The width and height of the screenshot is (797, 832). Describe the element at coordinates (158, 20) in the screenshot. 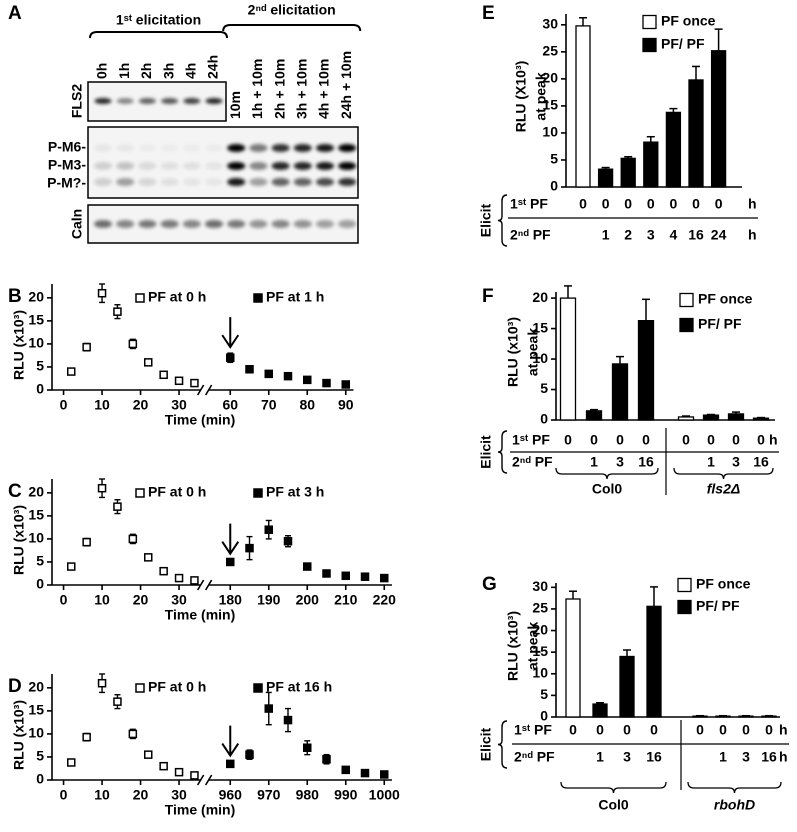

I see `blot-group-label: 1ˢᵗ elicitation` at that location.